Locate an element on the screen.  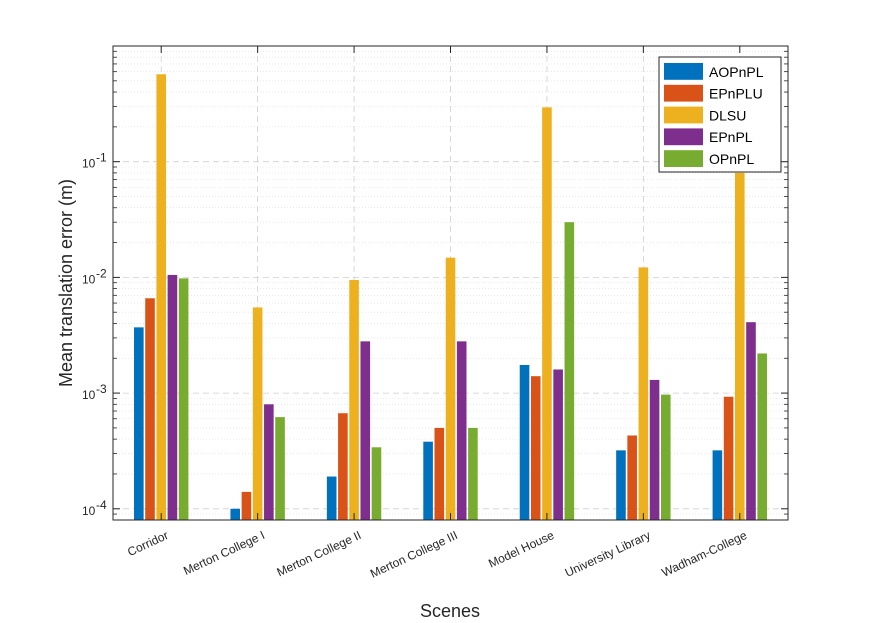
y-tick-label: 10 -2 is located at coordinates (94, 276).